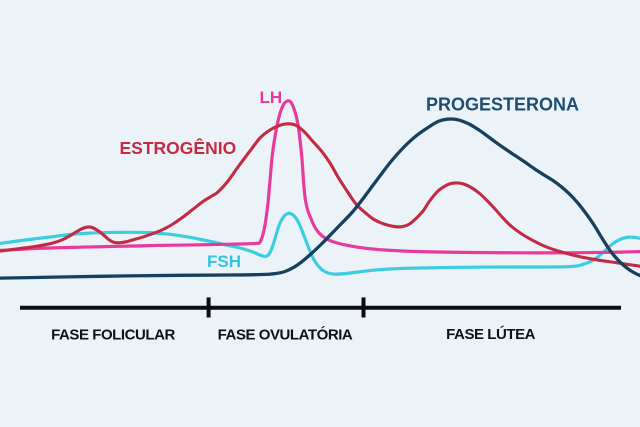 This screenshot has width=640, height=427. I want to click on svg-text: FASE OVULATÓRIA, so click(285, 334).